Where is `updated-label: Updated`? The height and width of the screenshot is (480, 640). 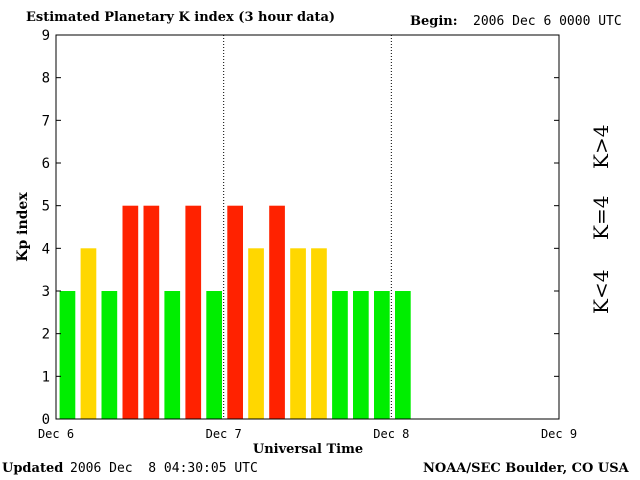
updated-label: Updated is located at coordinates (33, 468).